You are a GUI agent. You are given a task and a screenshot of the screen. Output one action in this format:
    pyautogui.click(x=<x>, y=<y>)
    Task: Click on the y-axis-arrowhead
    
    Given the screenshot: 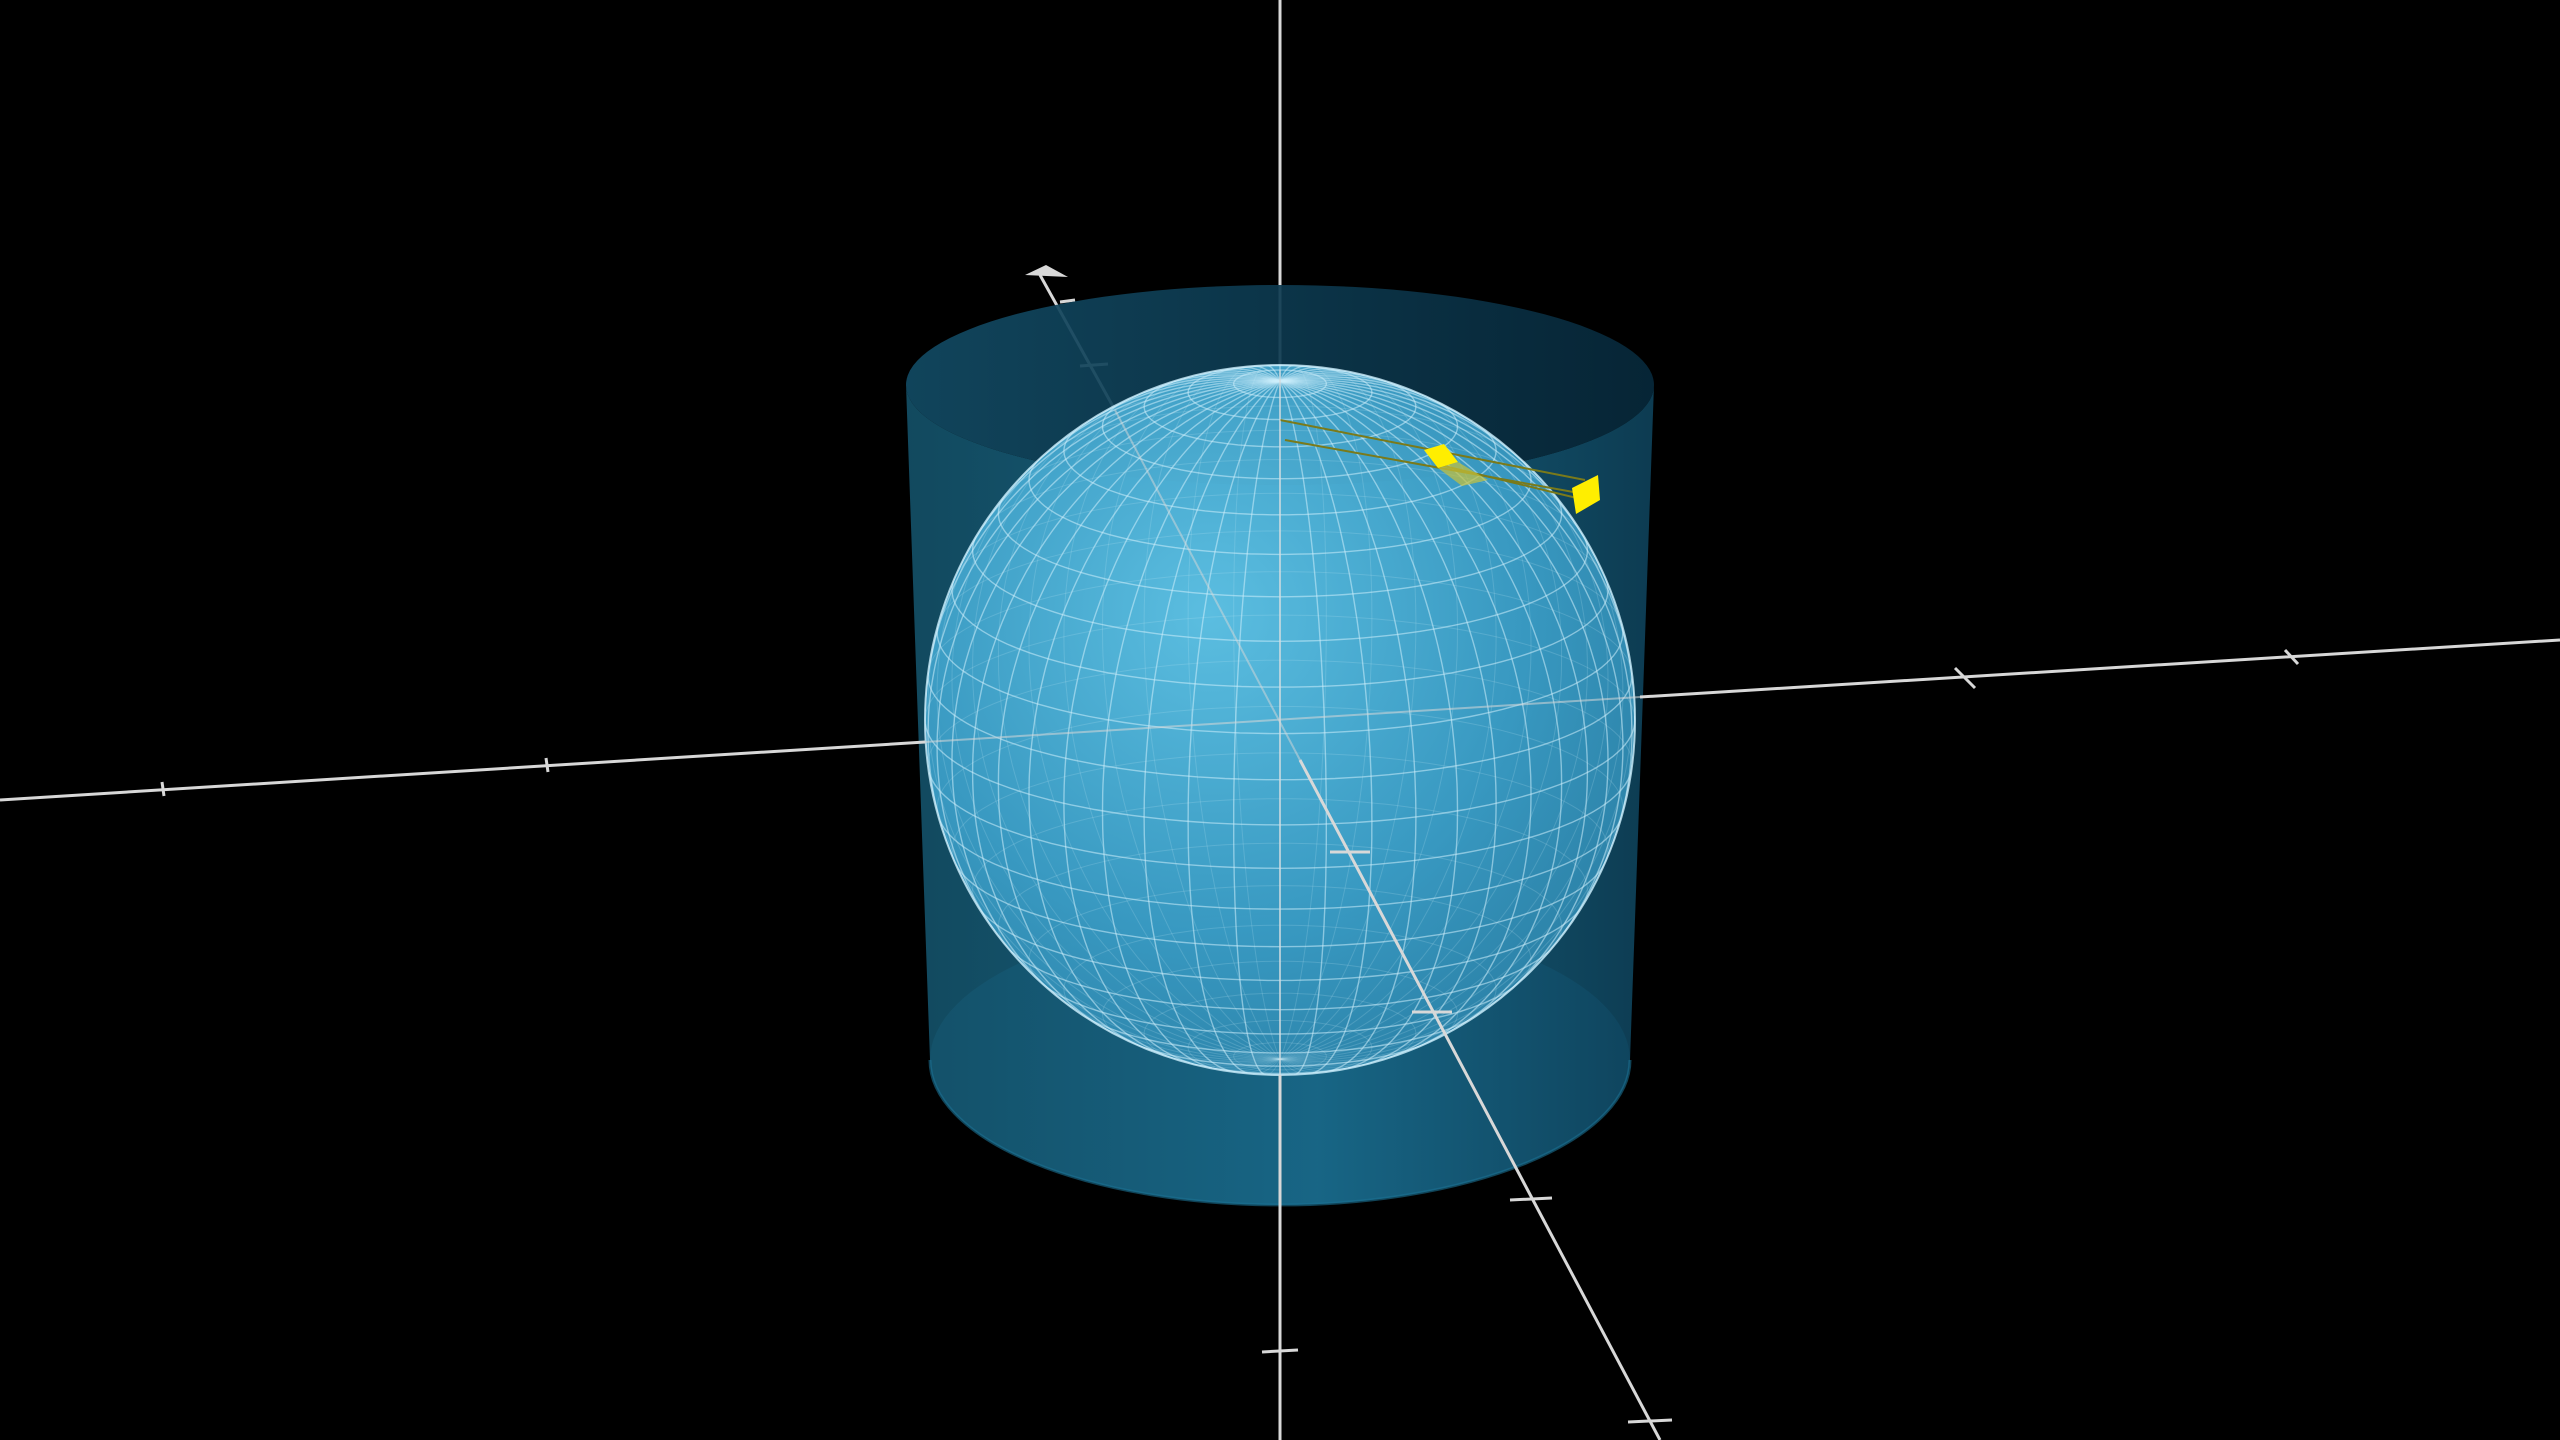 What is the action you would take?
    pyautogui.click(x=1046, y=271)
    